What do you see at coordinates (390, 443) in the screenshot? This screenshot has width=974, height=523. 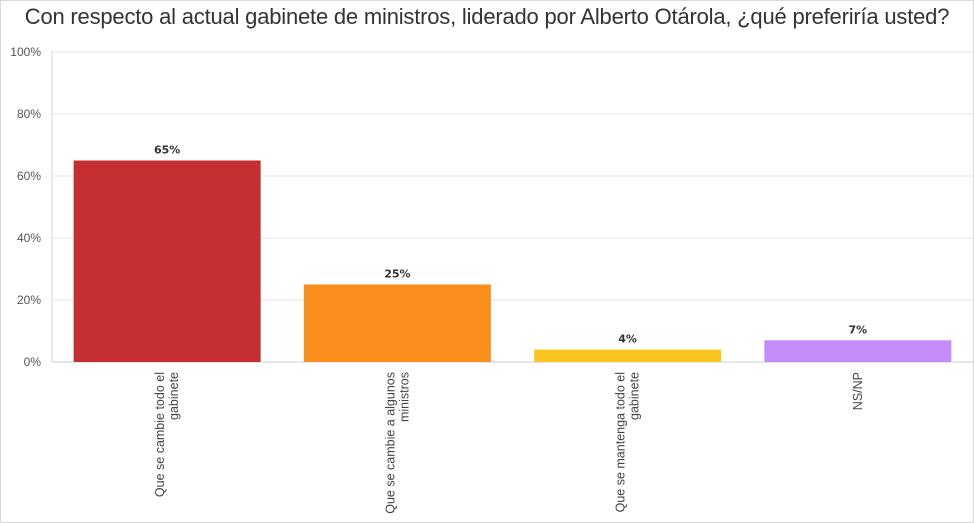 I see `category-label-line: Que se cambie a algunos` at bounding box center [390, 443].